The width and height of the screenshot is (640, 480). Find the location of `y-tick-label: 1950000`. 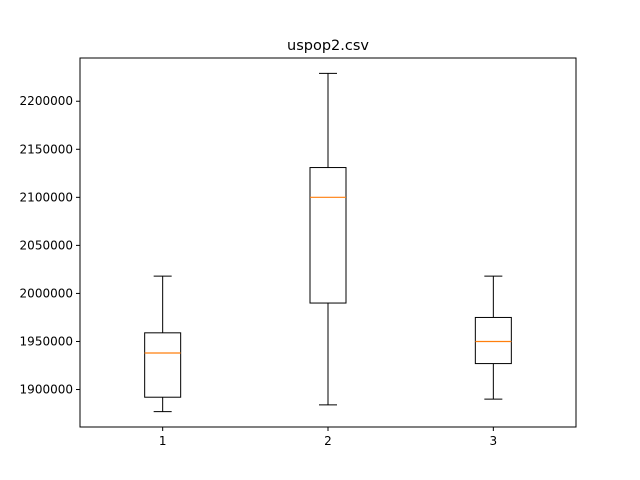

y-tick-label: 1950000 is located at coordinates (46, 341).